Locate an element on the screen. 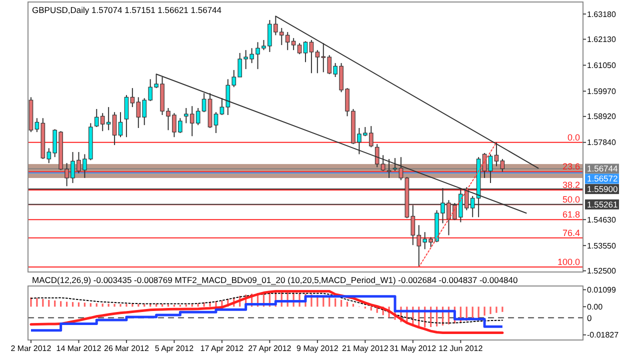 The image size is (625, 353). x-tick-label: 31 May 2012 is located at coordinates (413, 348).